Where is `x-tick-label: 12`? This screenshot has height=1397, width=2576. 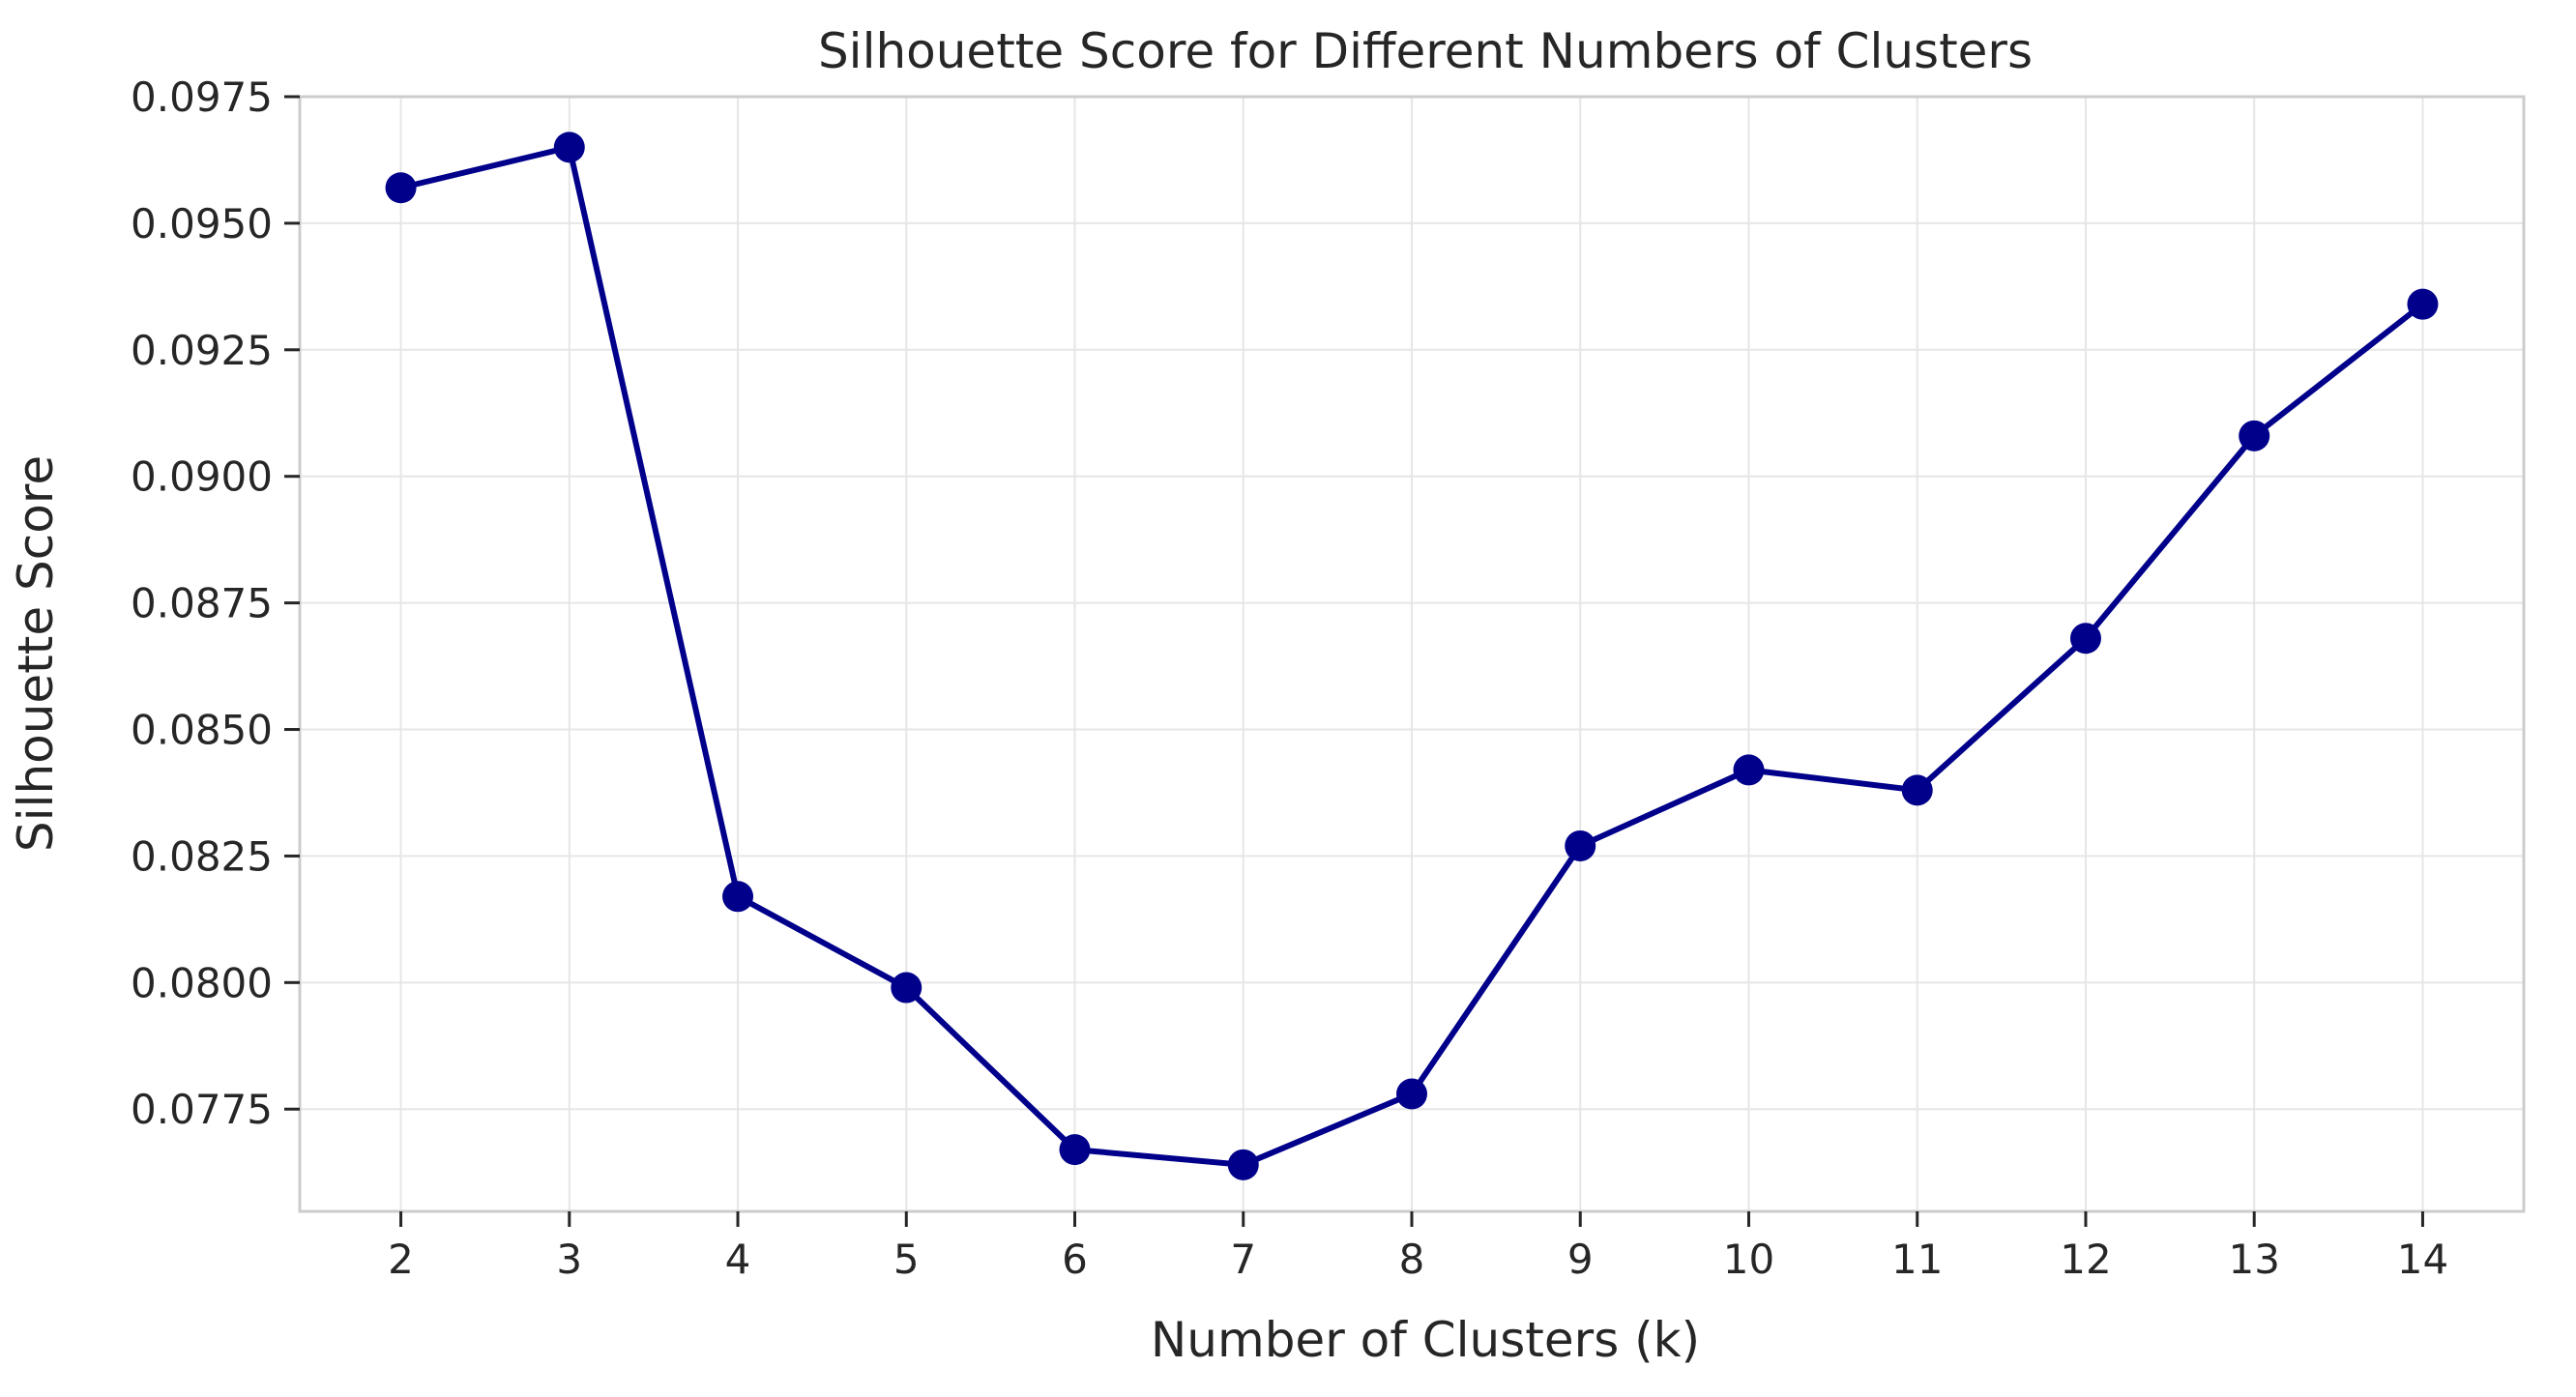
x-tick-label: 12 is located at coordinates (2085, 1259).